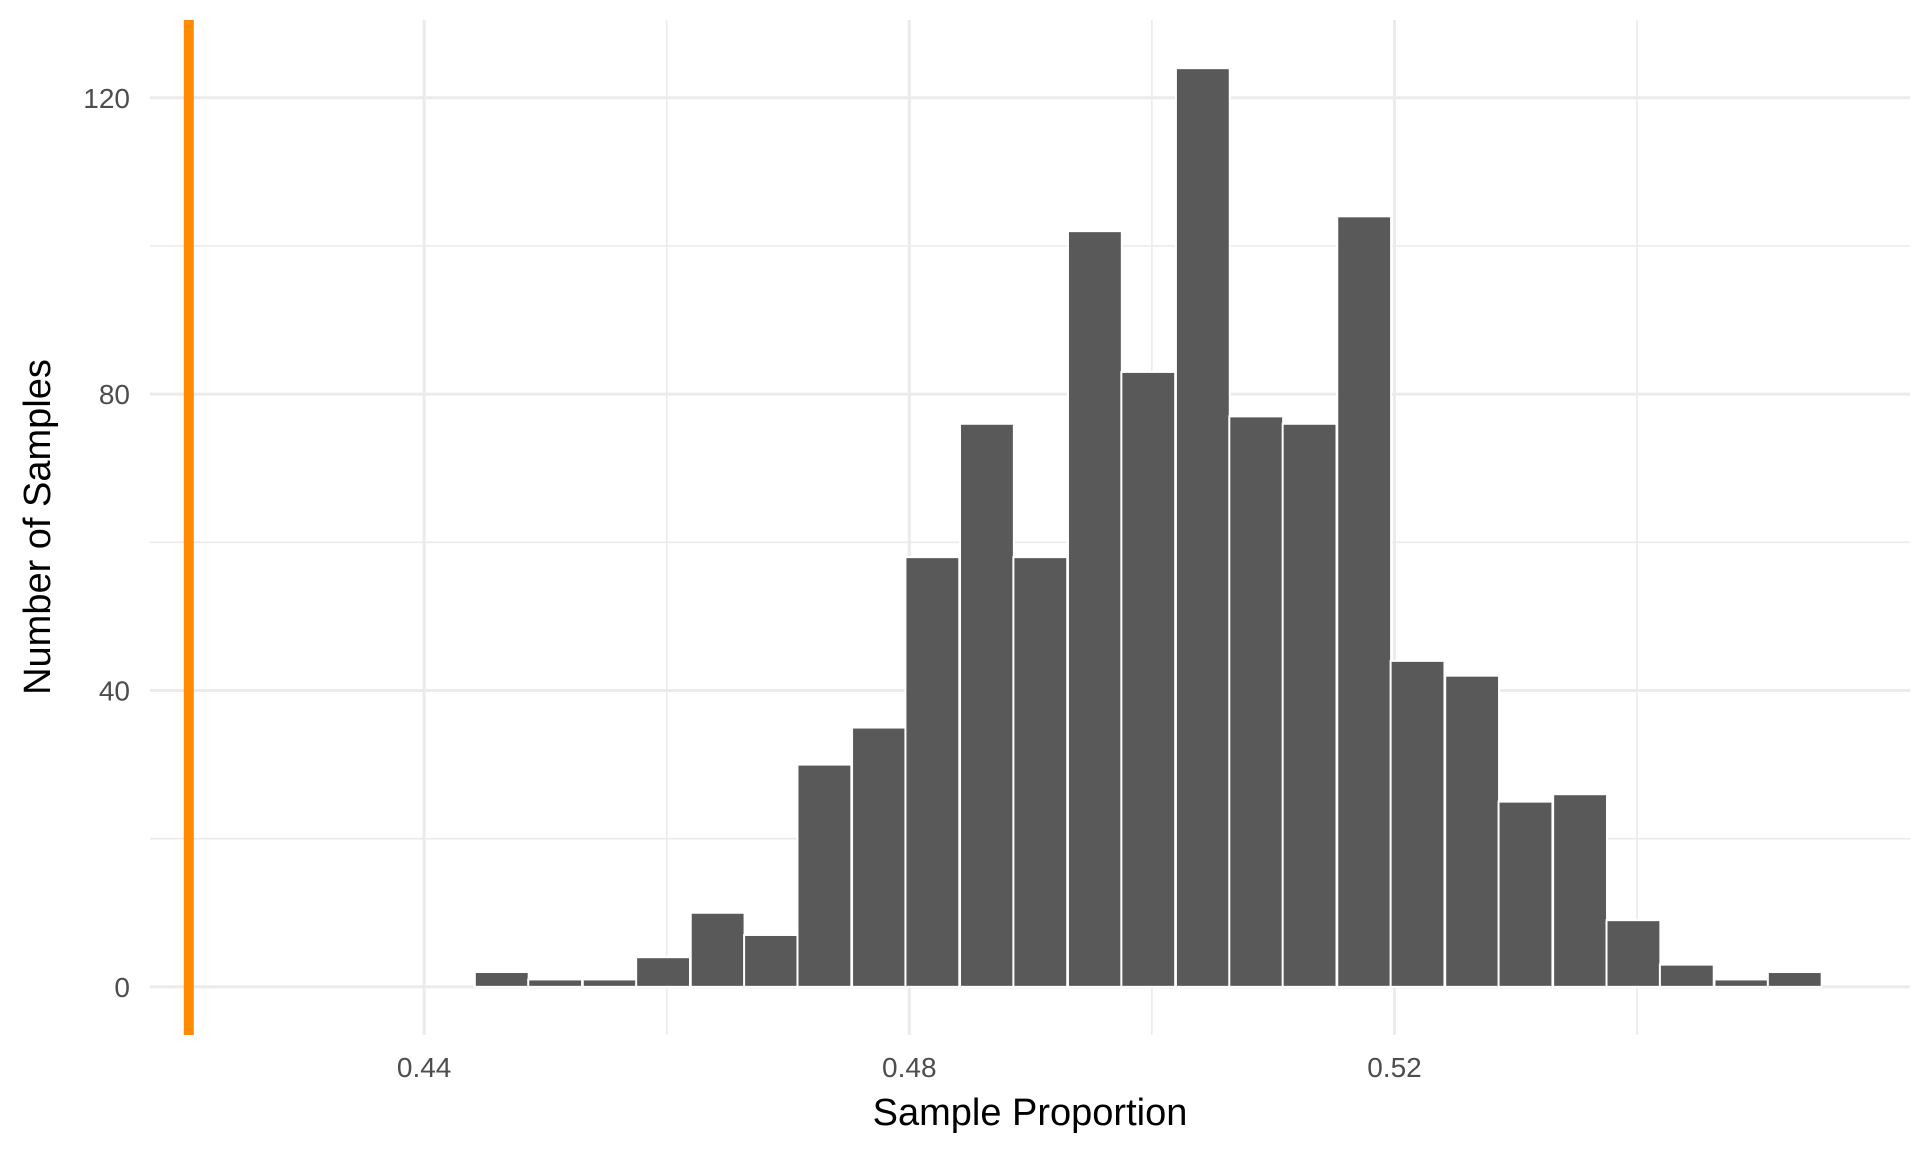 This screenshot has width=1920, height=1152. What do you see at coordinates (1030, 1113) in the screenshot?
I see `x-axis-title: Sample Proportion` at bounding box center [1030, 1113].